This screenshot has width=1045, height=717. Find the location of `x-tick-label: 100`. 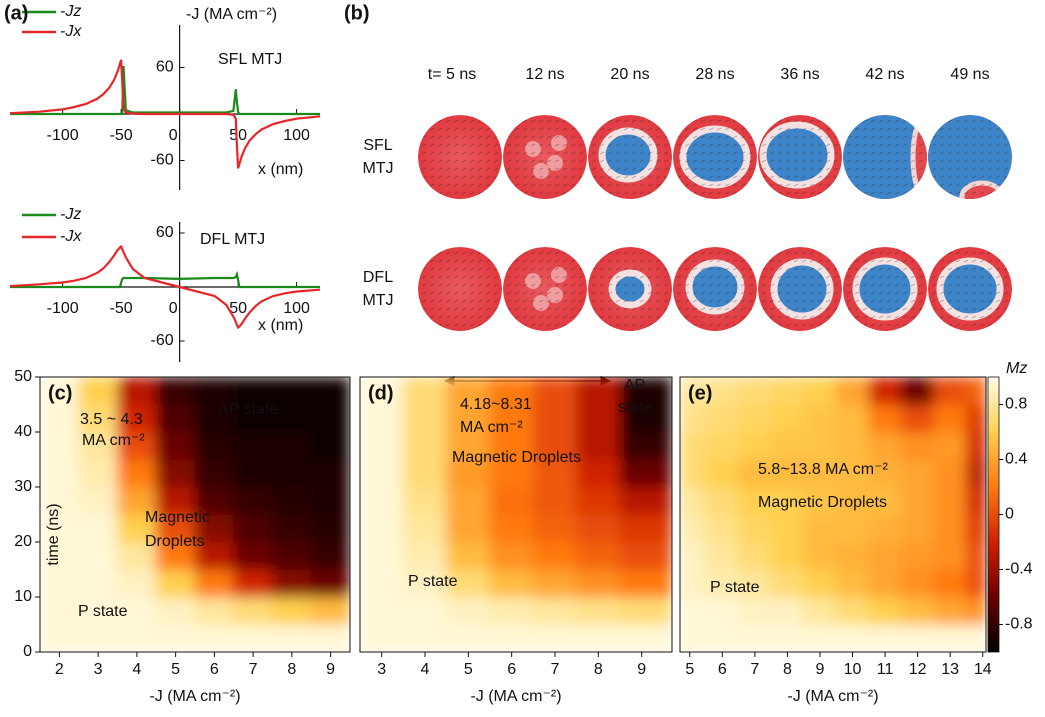

x-tick-label: 100 is located at coordinates (296, 135).